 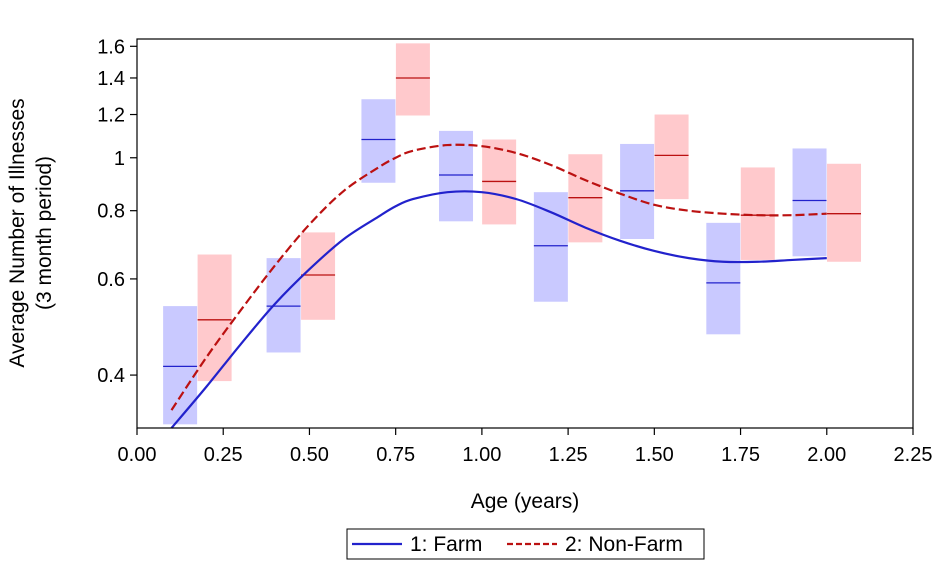 I want to click on y-tick-label: 1.6, so click(x=111, y=47).